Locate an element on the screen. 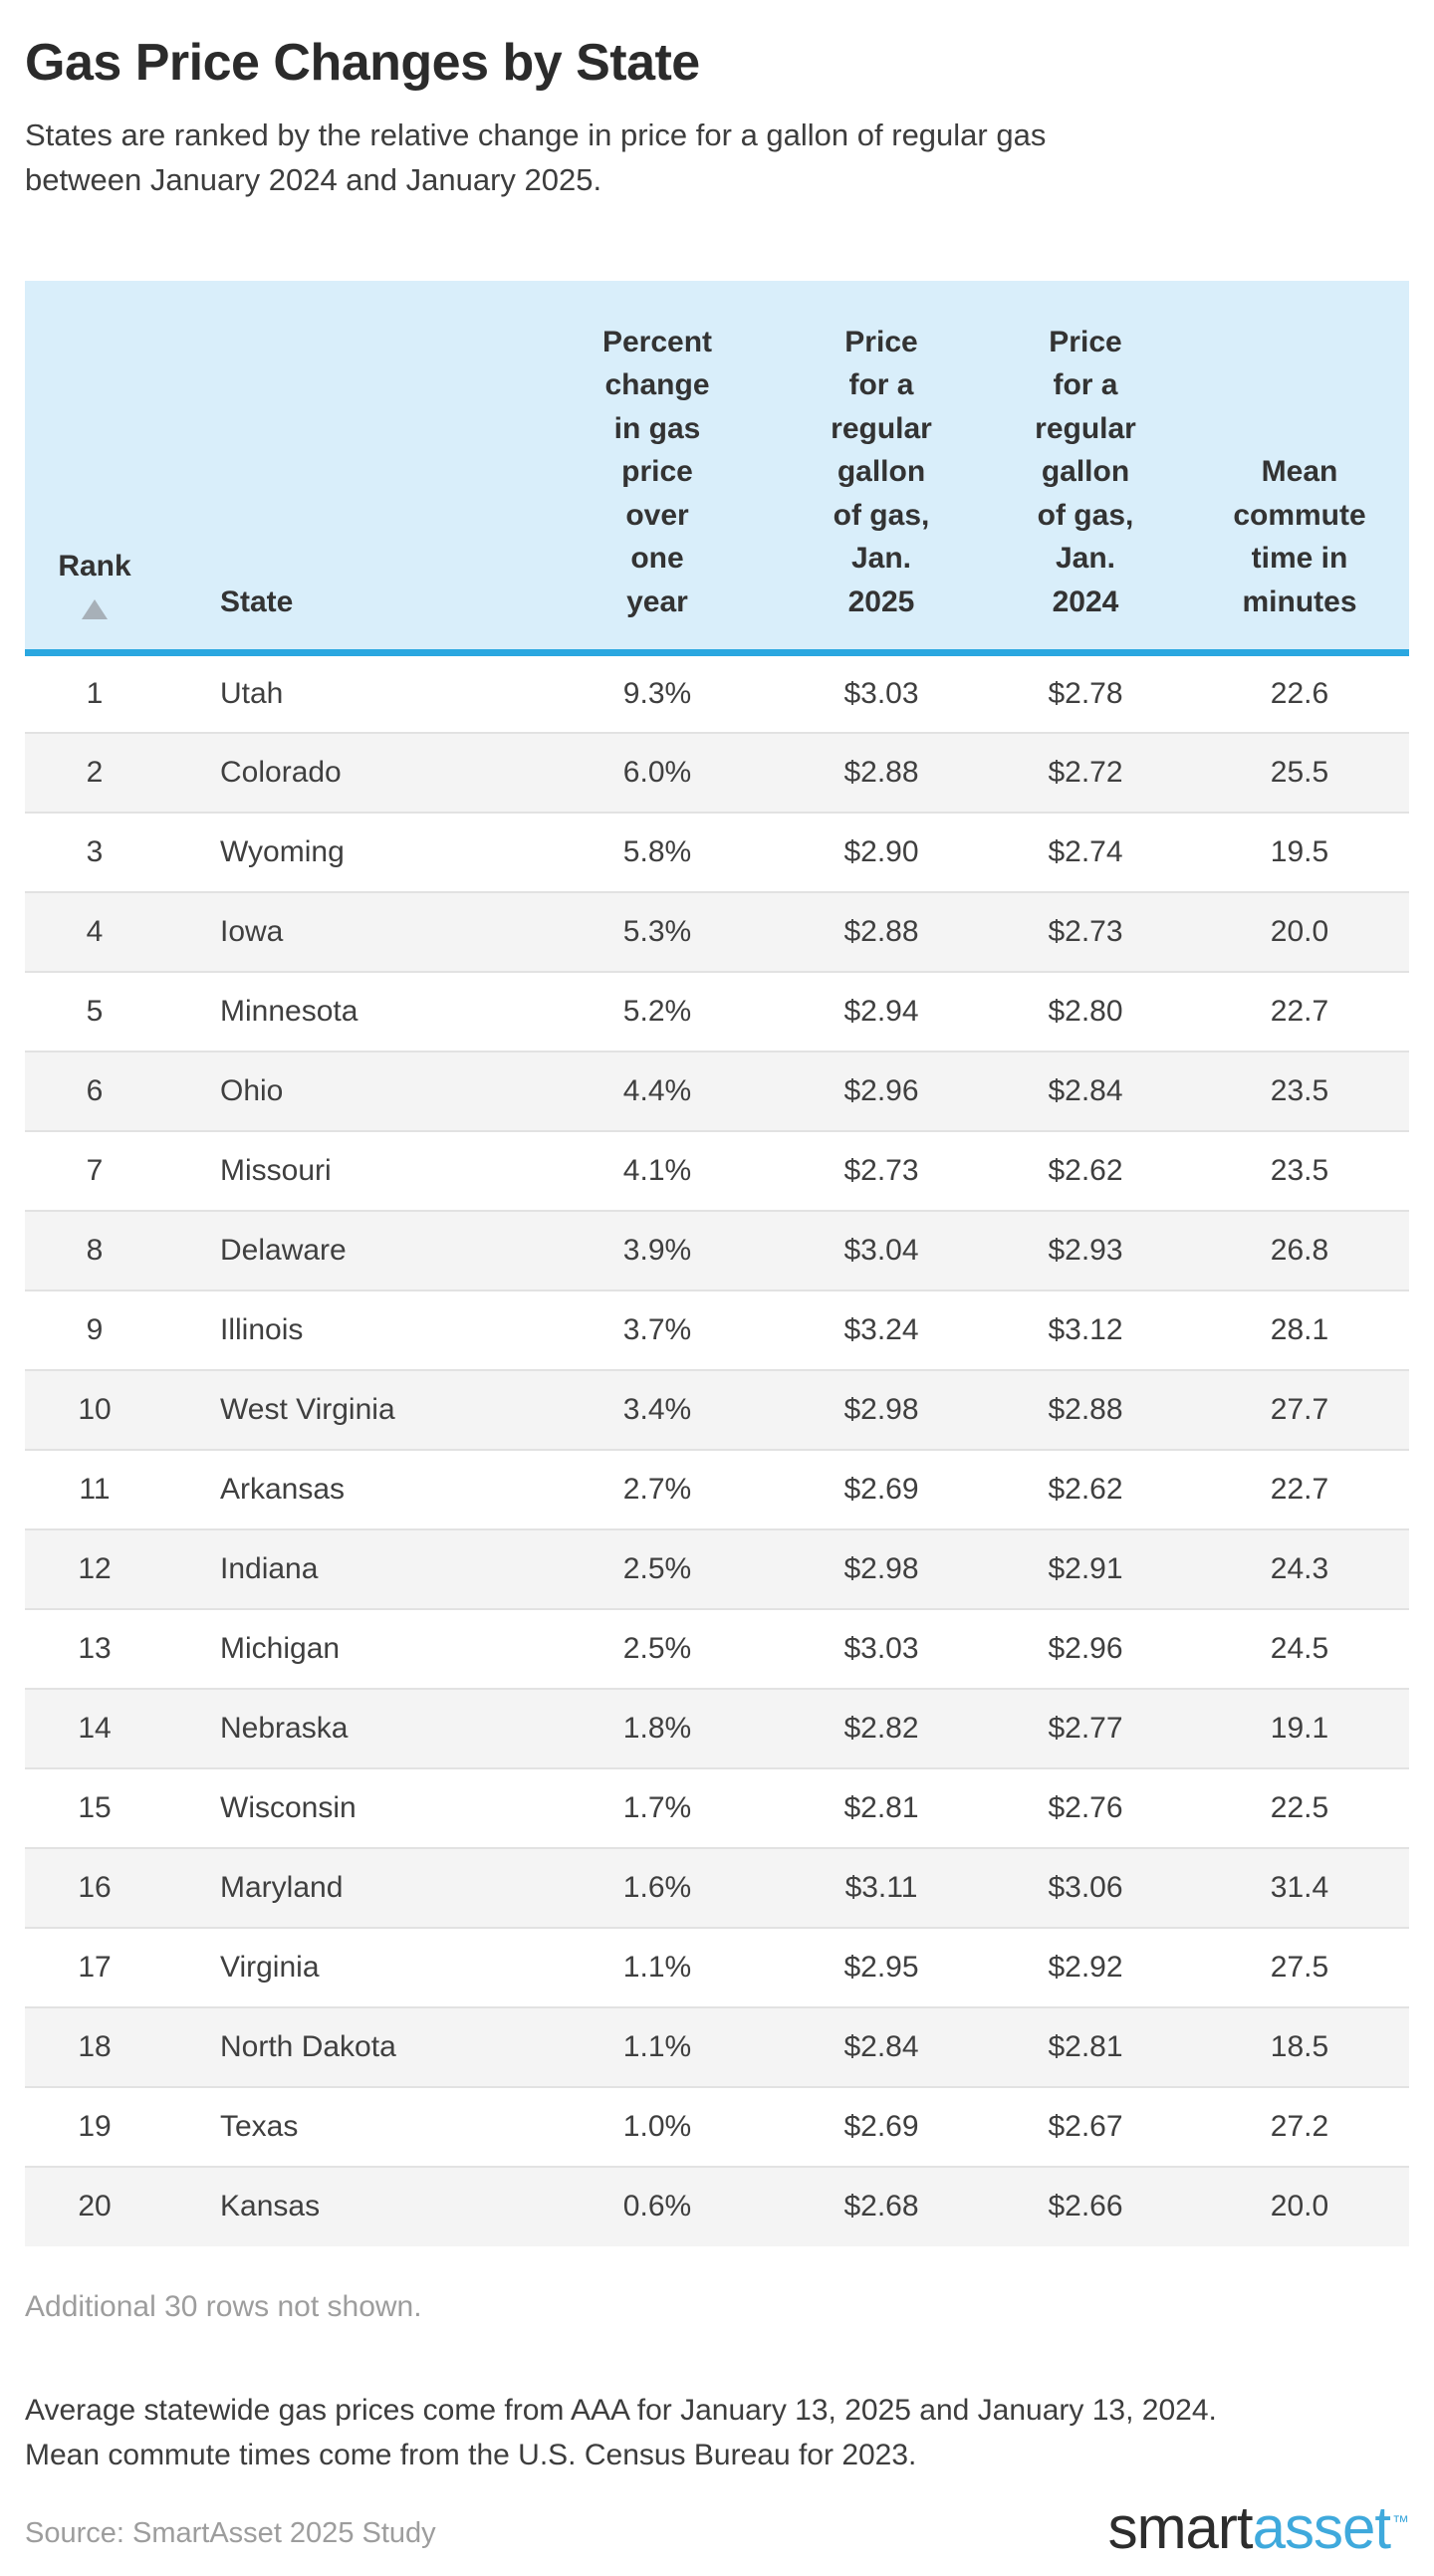 The height and width of the screenshot is (2576, 1434). price-jan-2025-cell: $2.98 is located at coordinates (881, 1568).